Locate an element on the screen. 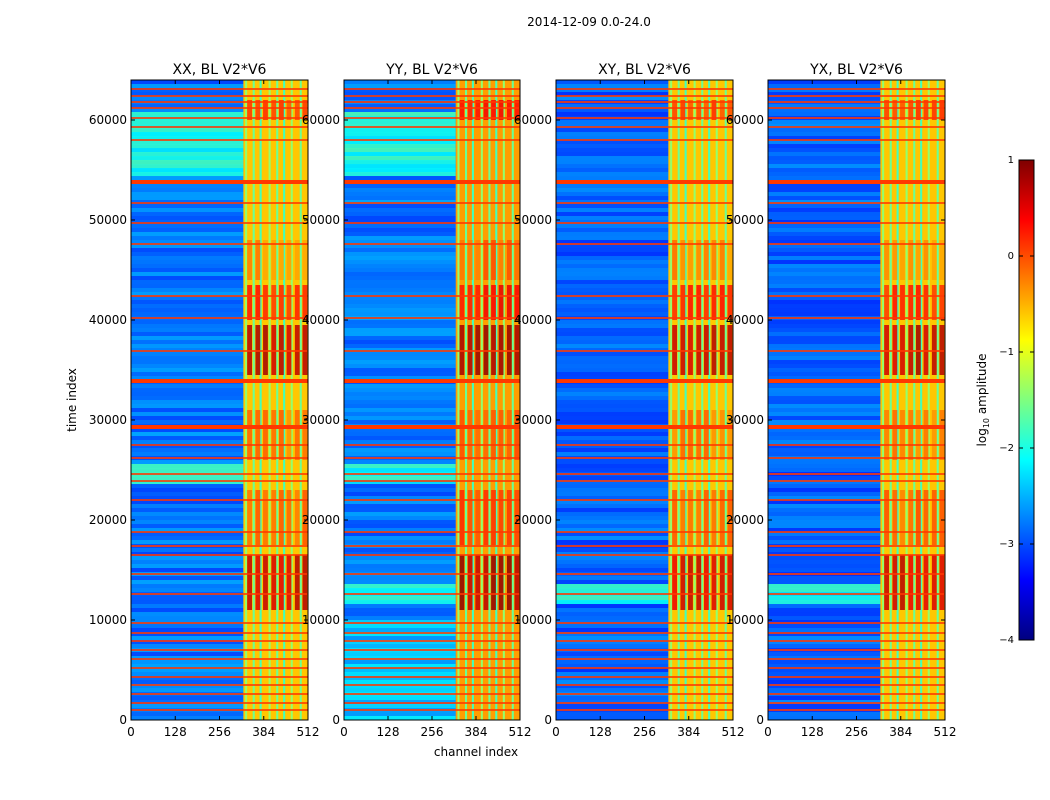  x-tick-label: 0 is located at coordinates (344, 732).